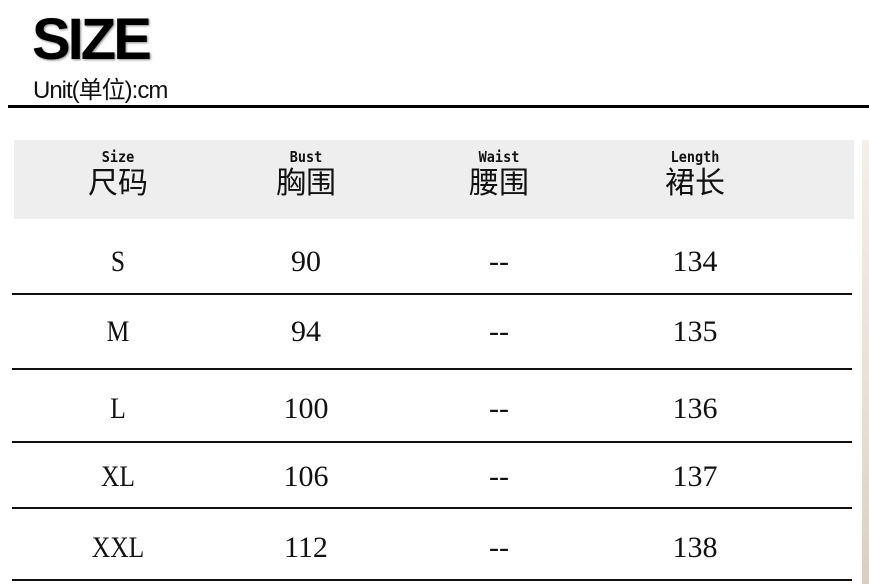  I want to click on cell-bust: 94, so click(306, 331).